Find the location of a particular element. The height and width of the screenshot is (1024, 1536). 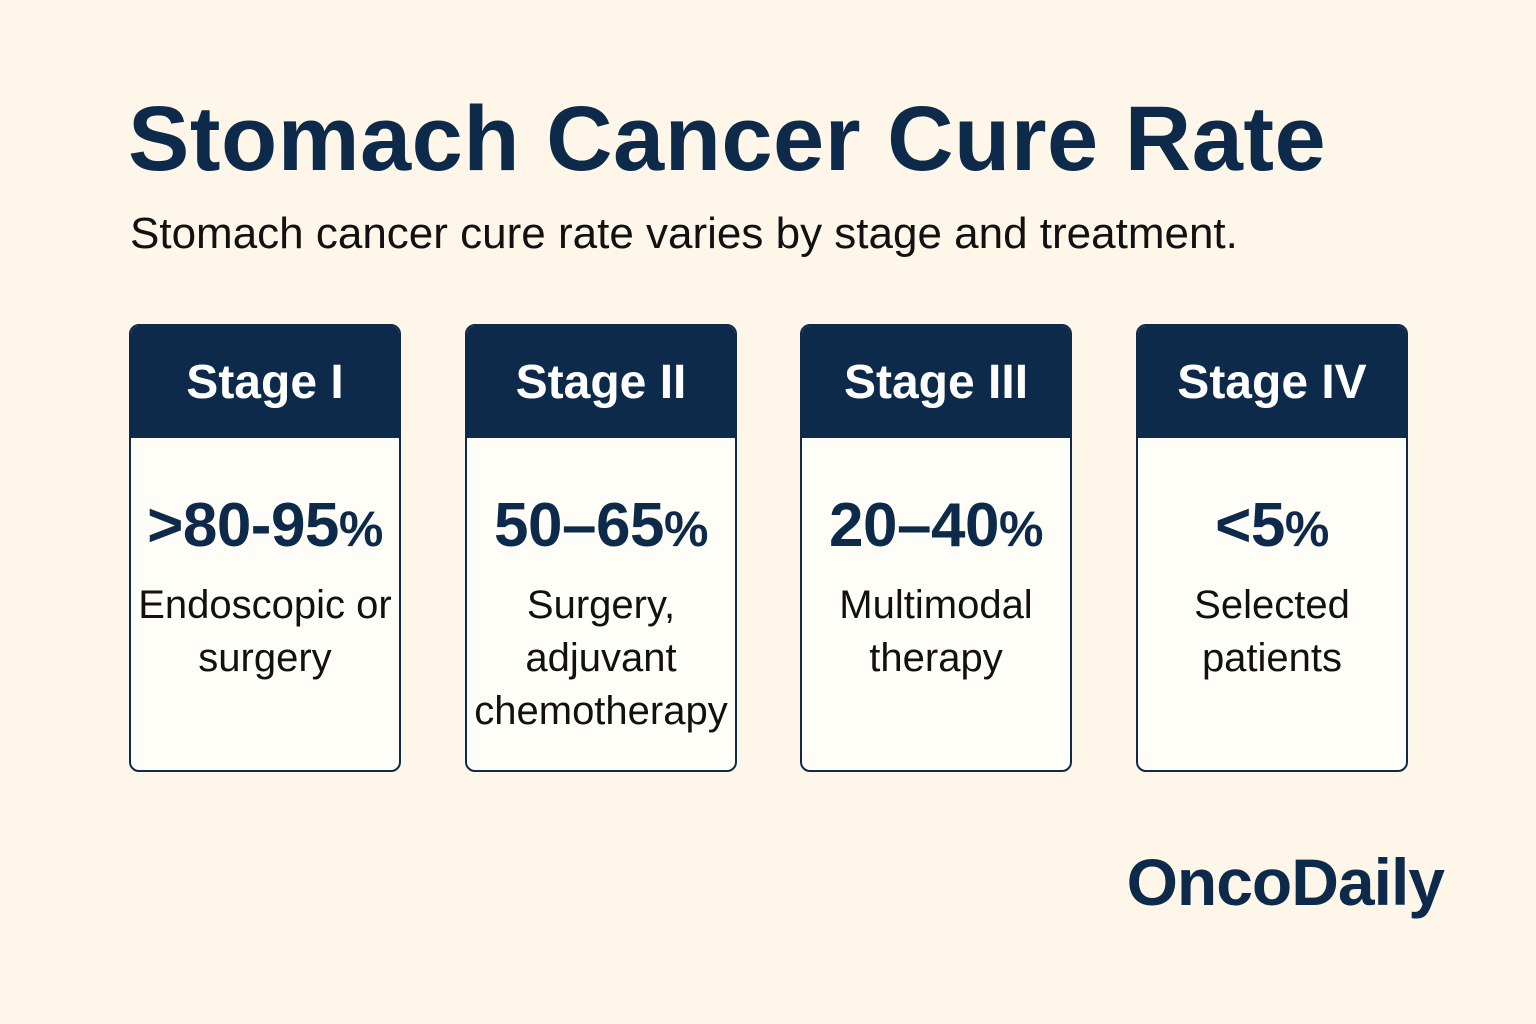

stage-label: Stage III is located at coordinates (936, 382).